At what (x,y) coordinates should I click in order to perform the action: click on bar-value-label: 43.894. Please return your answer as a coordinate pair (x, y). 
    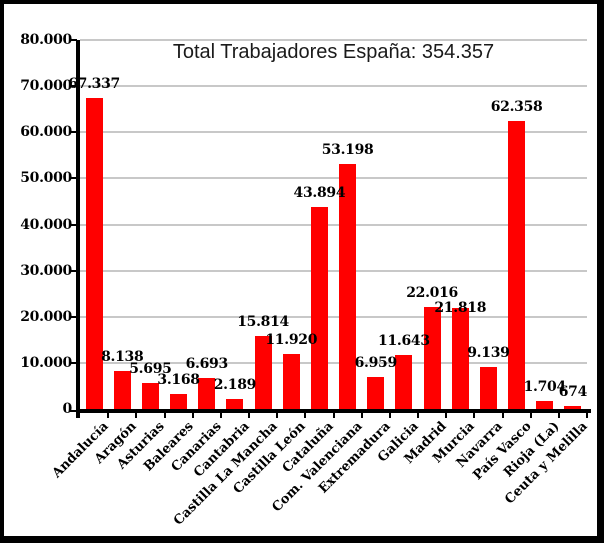
    Looking at the image, I should click on (319, 192).